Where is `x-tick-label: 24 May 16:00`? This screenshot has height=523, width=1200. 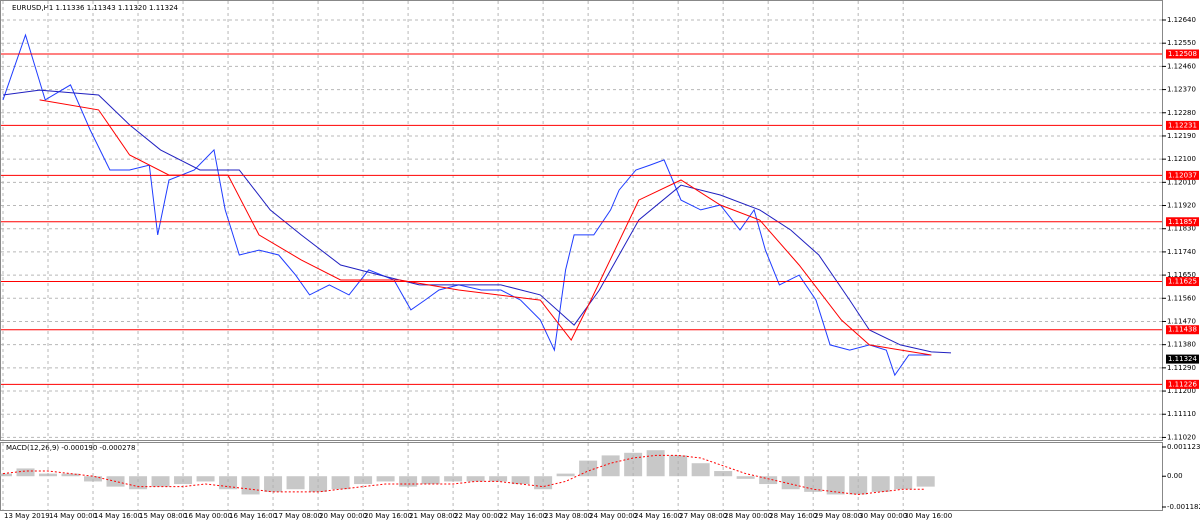 x-tick-label: 24 May 16:00 is located at coordinates (658, 516).